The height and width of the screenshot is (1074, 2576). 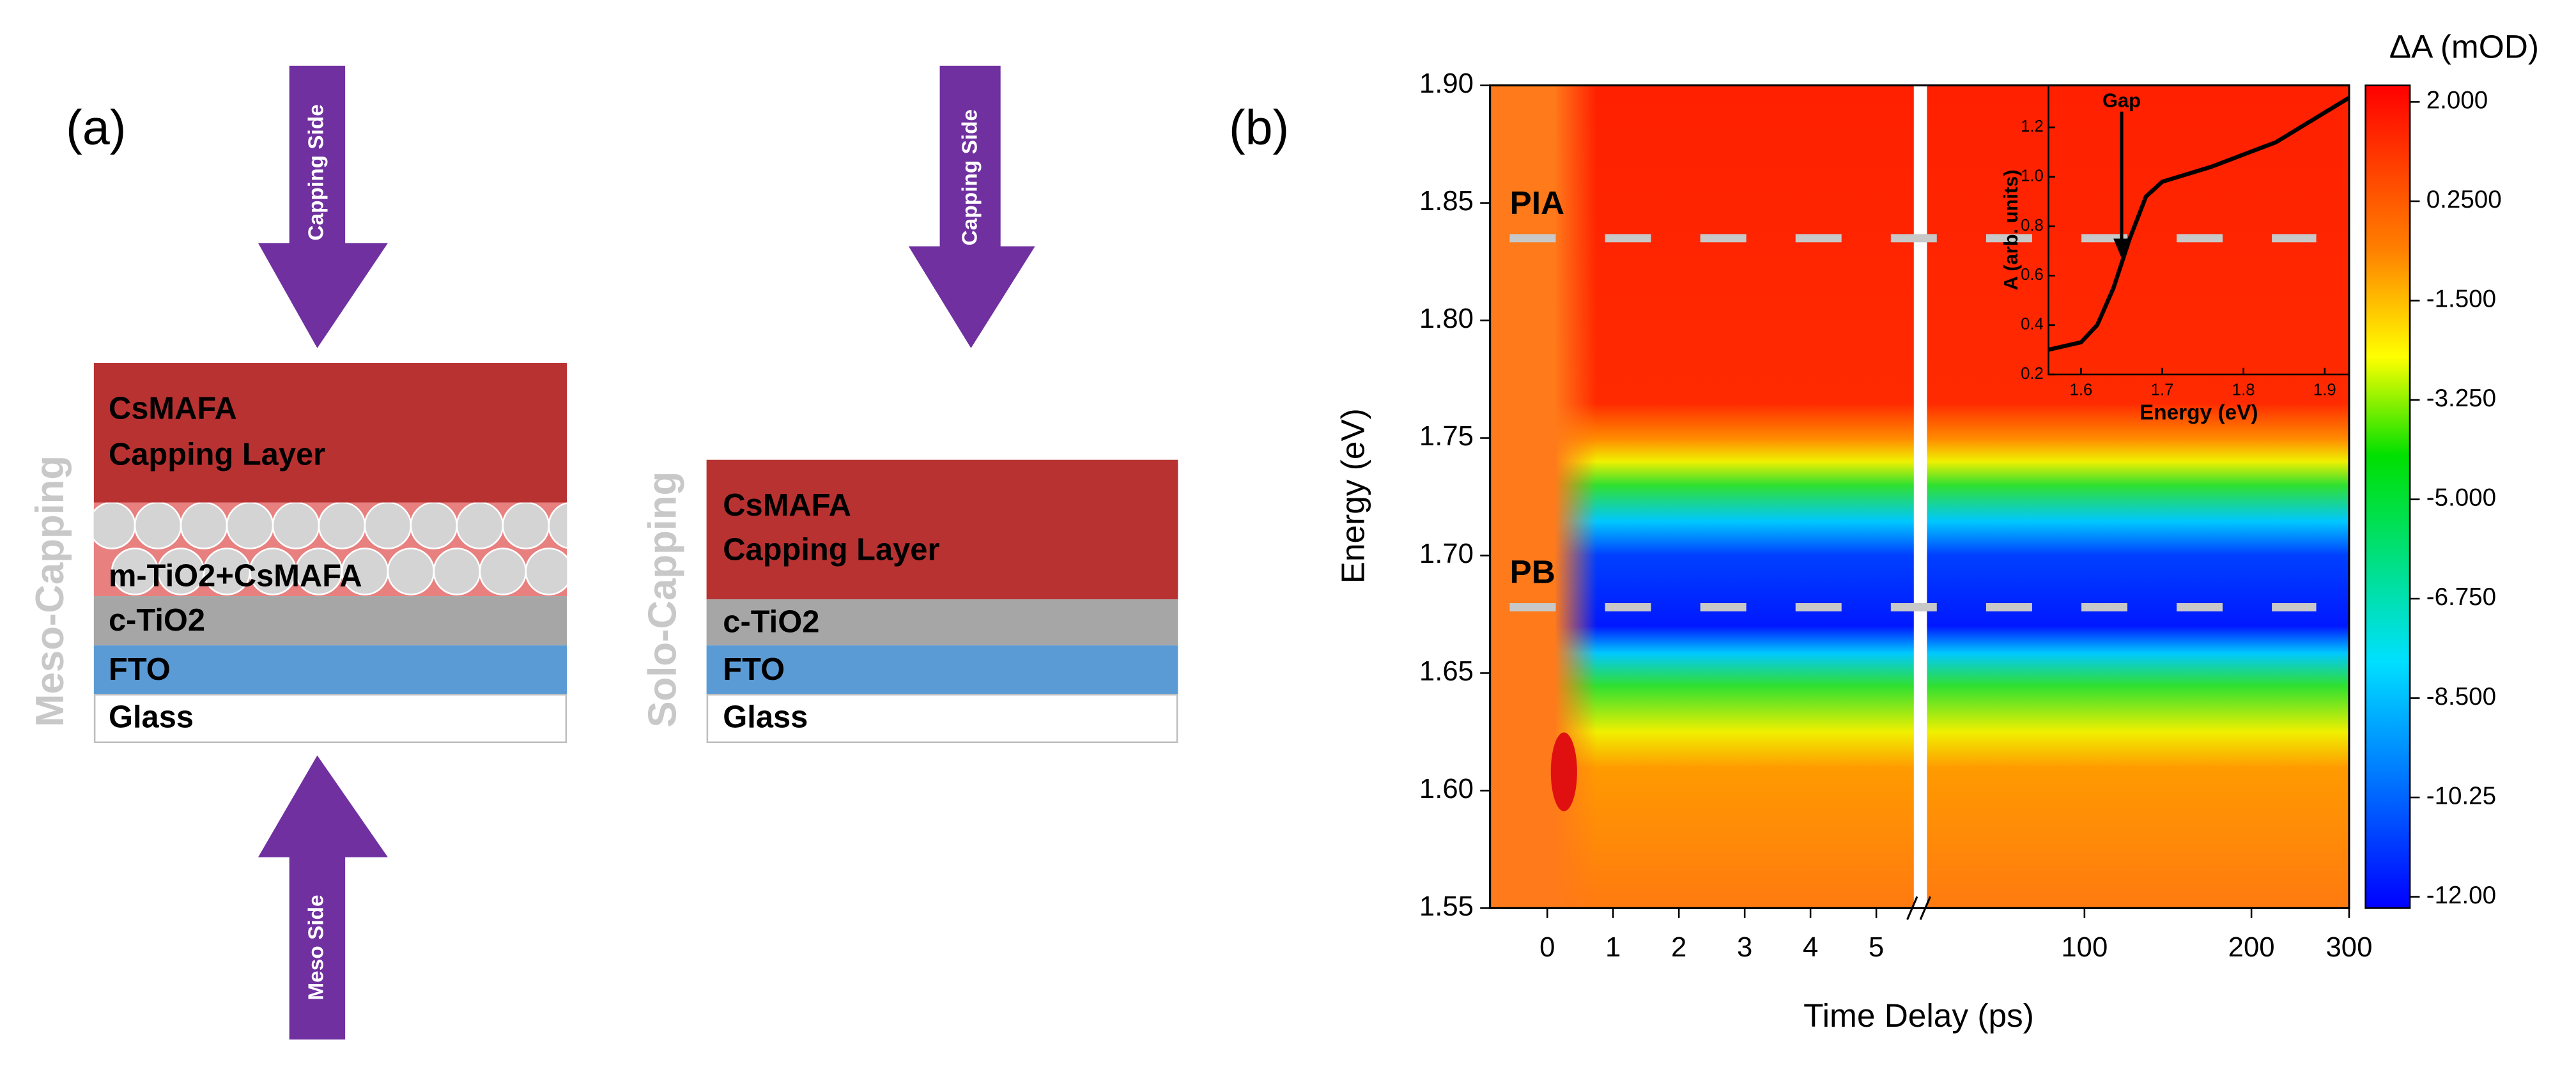 What do you see at coordinates (2348, 947) in the screenshot?
I see `x-tick-label: 300` at bounding box center [2348, 947].